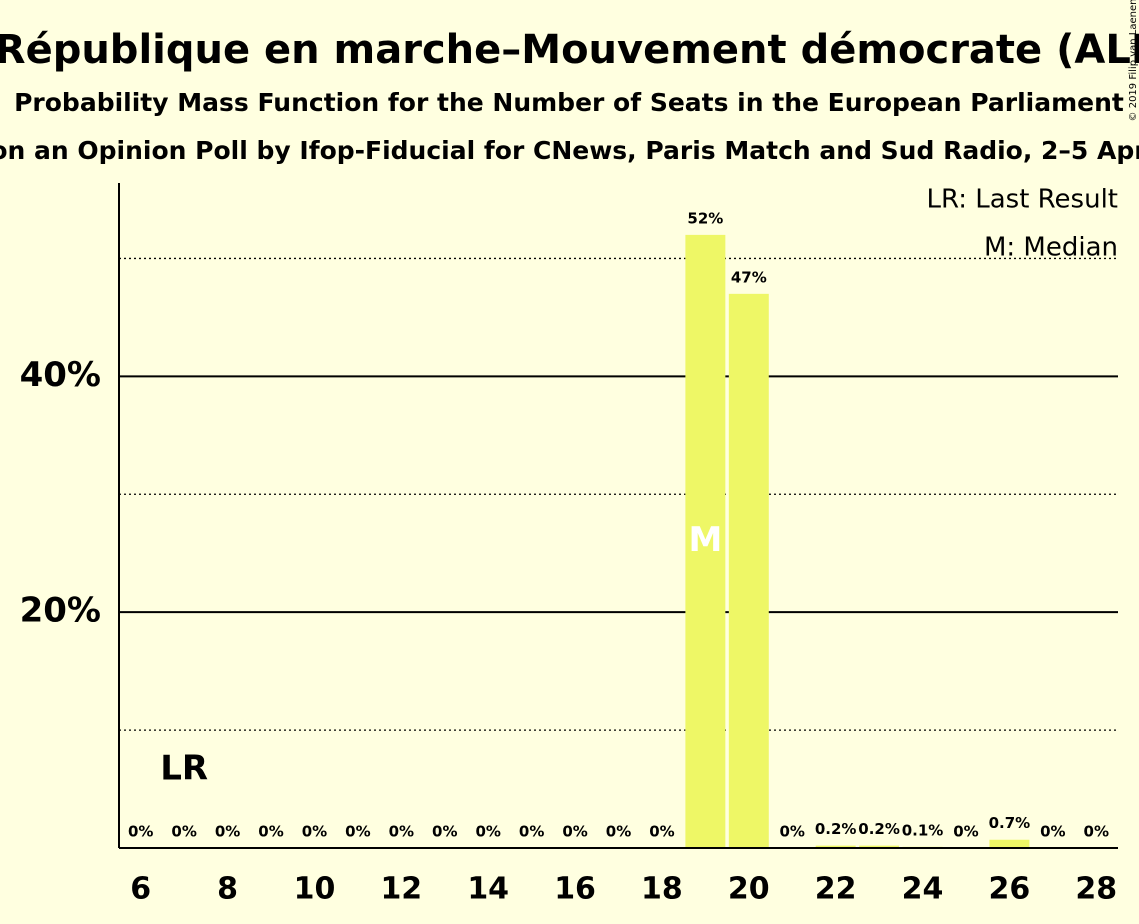 Image resolution: width=1139 pixels, height=924 pixels. What do you see at coordinates (662, 889) in the screenshot?
I see `x-tick-label: 18` at bounding box center [662, 889].